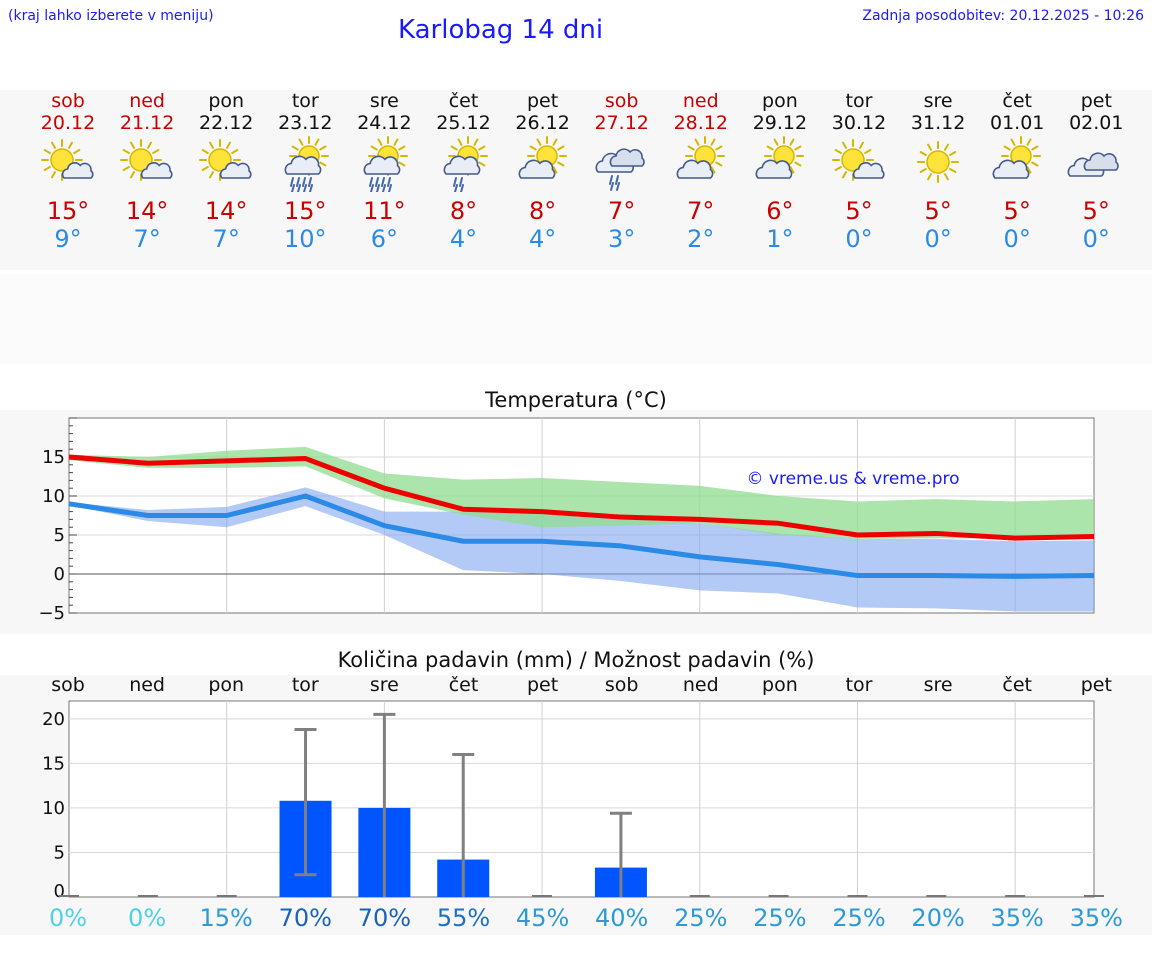 The image size is (1152, 975). I want to click on day-date: 28.12, so click(700, 123).